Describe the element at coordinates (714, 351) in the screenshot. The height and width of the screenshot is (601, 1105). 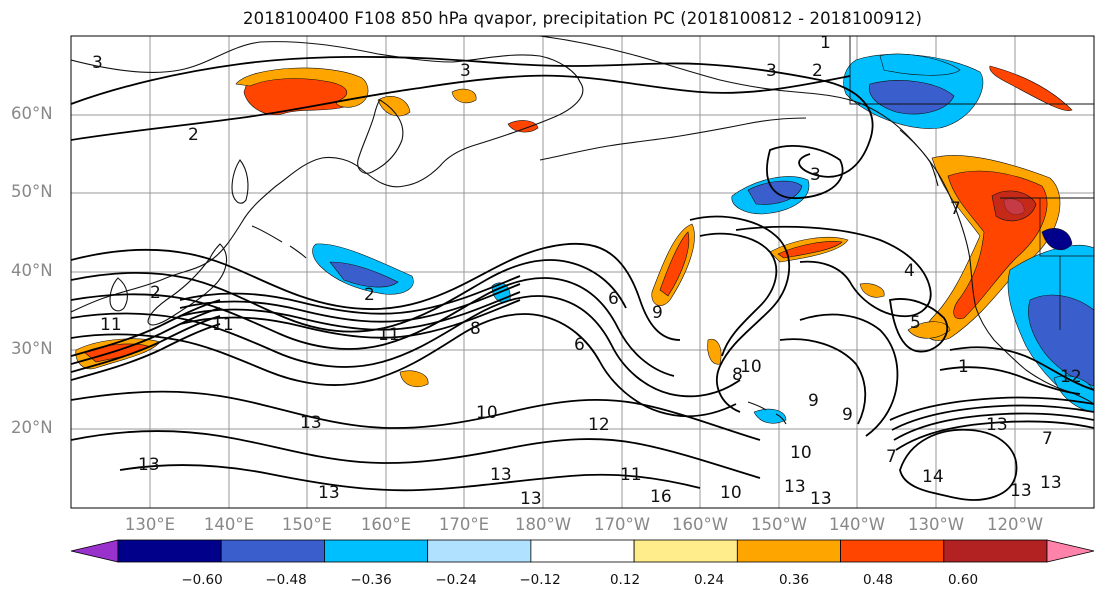
I see `pos-anomaly-nw-jet` at that location.